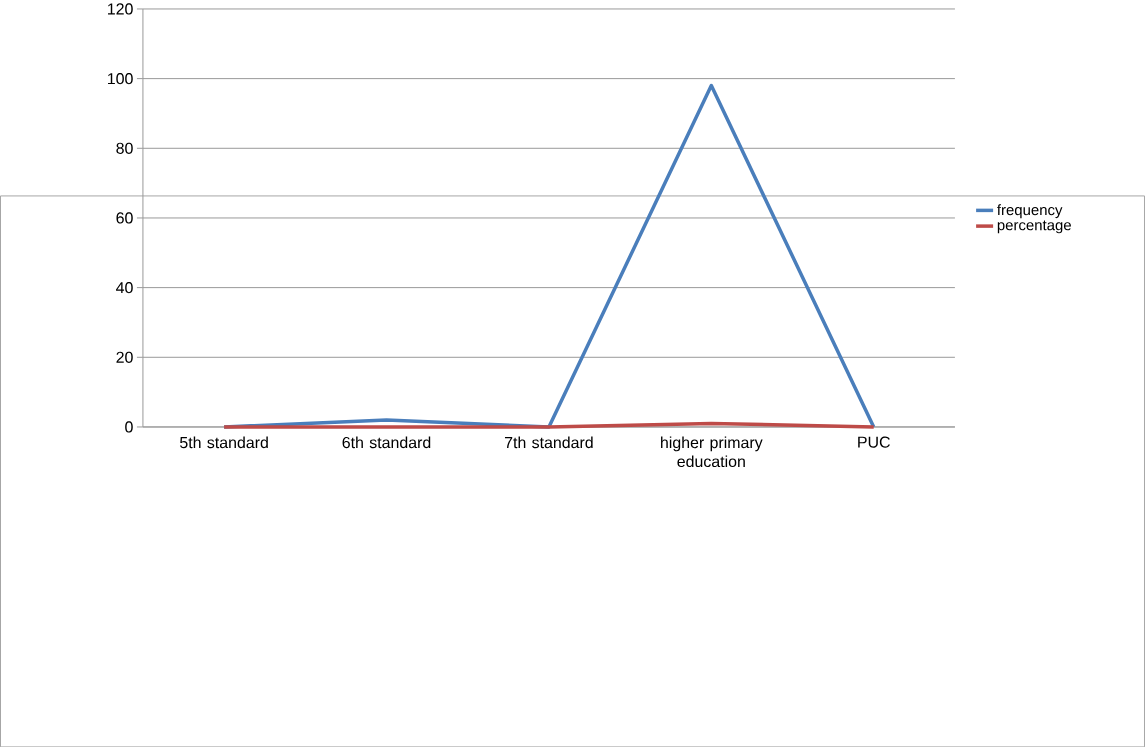 The width and height of the screenshot is (1145, 747). I want to click on y-tick-label: 0, so click(129, 427).